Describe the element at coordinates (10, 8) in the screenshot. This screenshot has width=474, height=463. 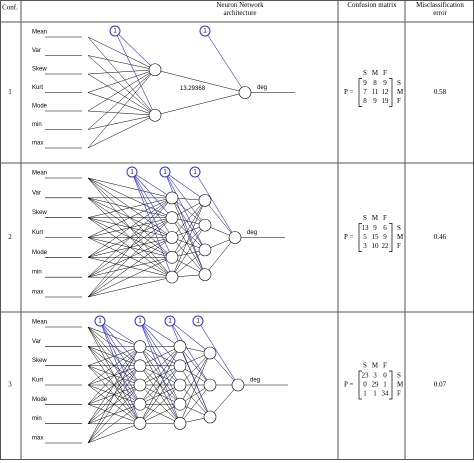
I see `header-conf: Conf.` at that location.